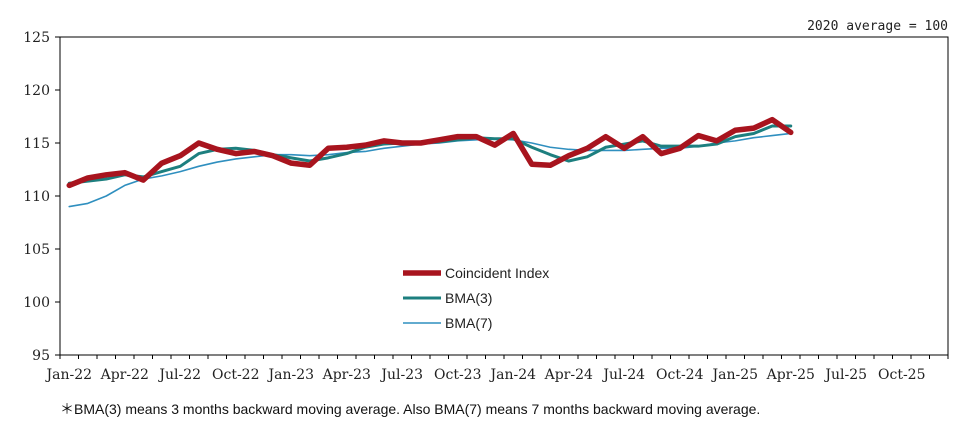 This screenshot has width=975, height=445. I want to click on x-tick-label: Oct-25, so click(902, 375).